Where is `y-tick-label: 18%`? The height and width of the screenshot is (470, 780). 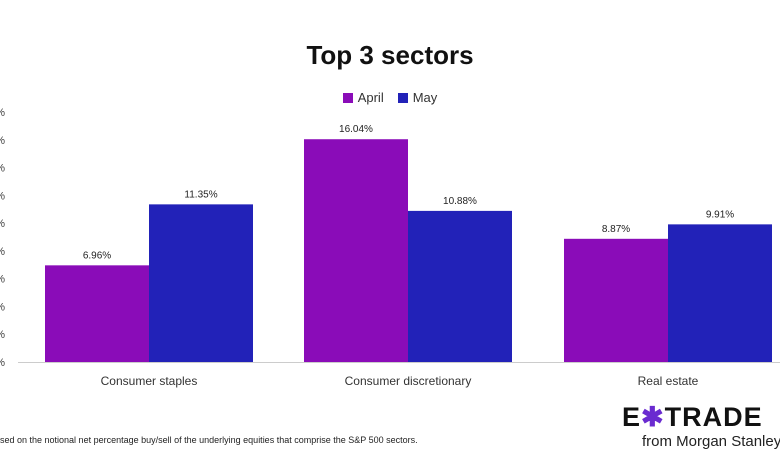
y-tick-label: 18% is located at coordinates (2, 113).